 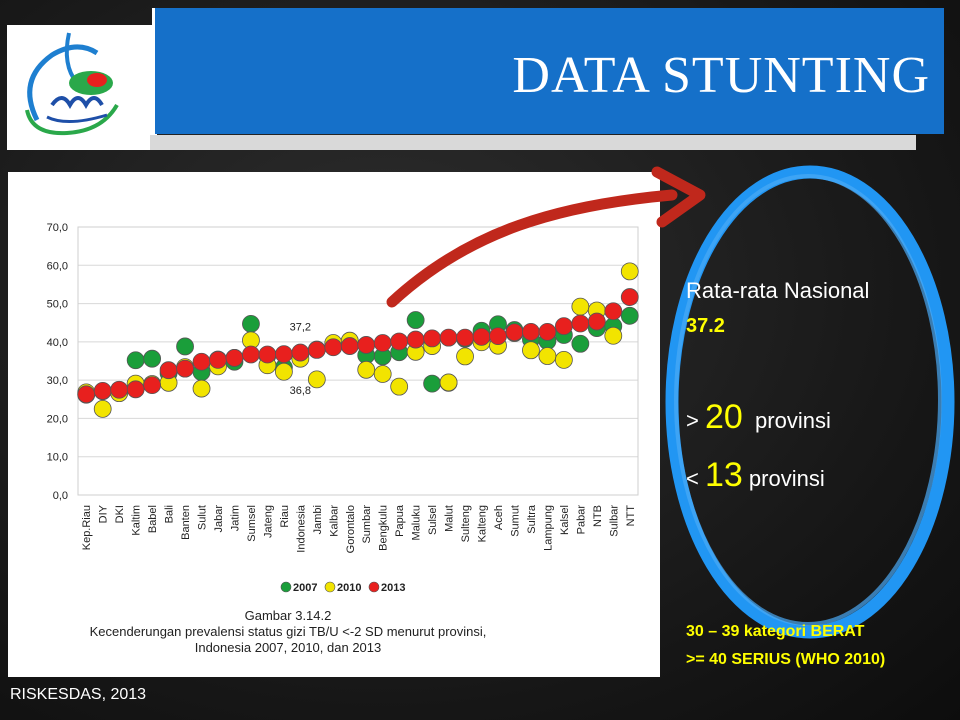 I want to click on annotation-label: 37,2, so click(x=300, y=328).